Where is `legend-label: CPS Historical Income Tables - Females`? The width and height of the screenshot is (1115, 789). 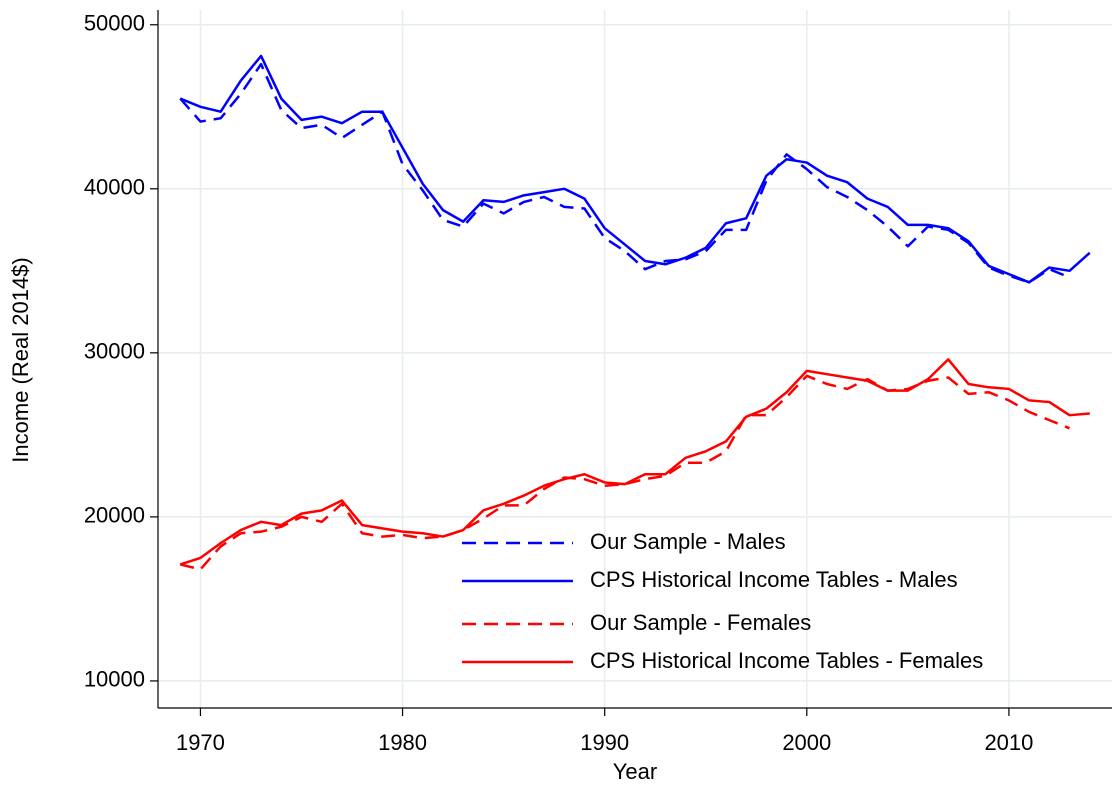
legend-label: CPS Historical Income Tables - Females is located at coordinates (786, 660).